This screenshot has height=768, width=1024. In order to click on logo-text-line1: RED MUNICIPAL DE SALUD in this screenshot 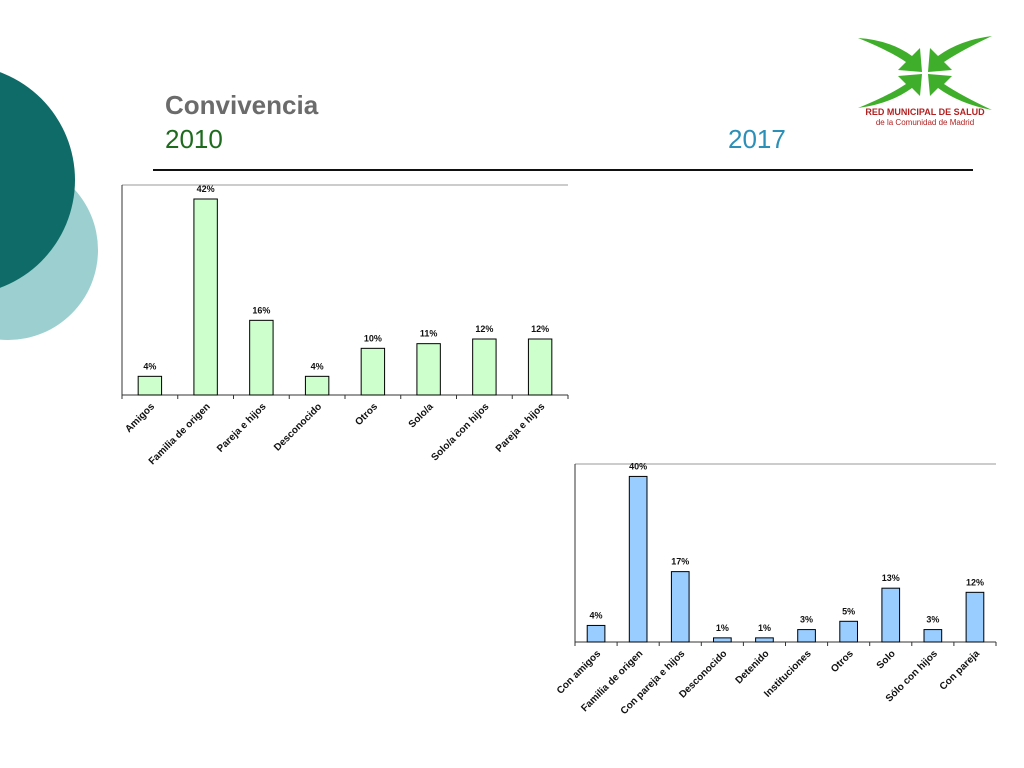, I will do `click(925, 112)`.